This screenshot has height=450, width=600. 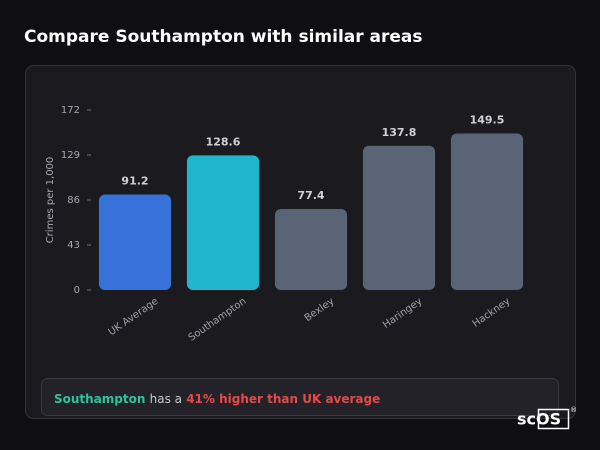 I want to click on callout-box, so click(x=300, y=397).